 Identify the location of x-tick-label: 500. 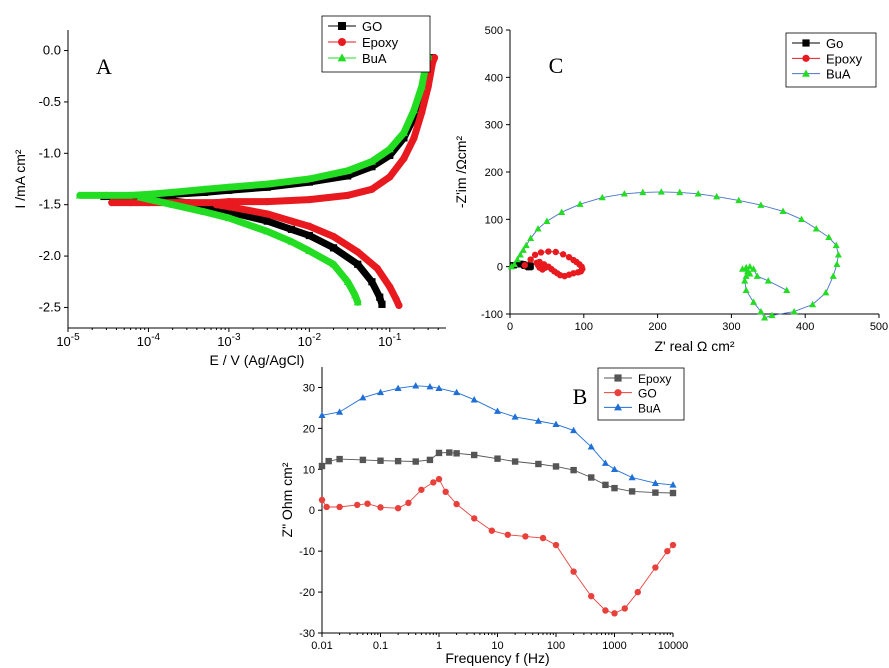
(879, 327).